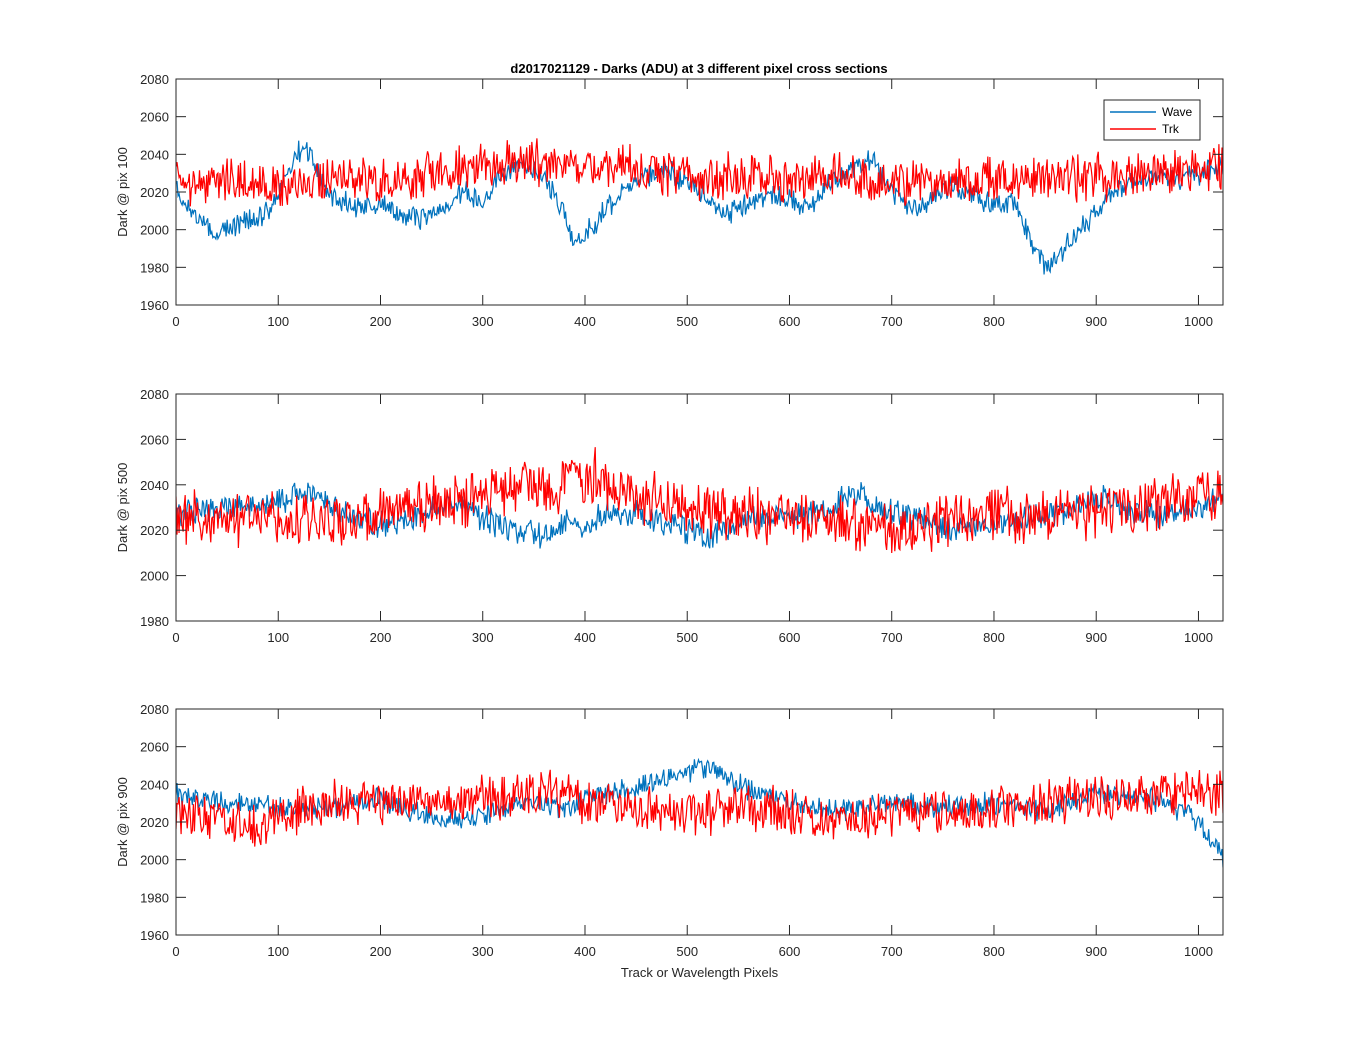 The width and height of the screenshot is (1350, 1050). What do you see at coordinates (700, 972) in the screenshot?
I see `x-axis-label: Track or Wavelength Pixels` at bounding box center [700, 972].